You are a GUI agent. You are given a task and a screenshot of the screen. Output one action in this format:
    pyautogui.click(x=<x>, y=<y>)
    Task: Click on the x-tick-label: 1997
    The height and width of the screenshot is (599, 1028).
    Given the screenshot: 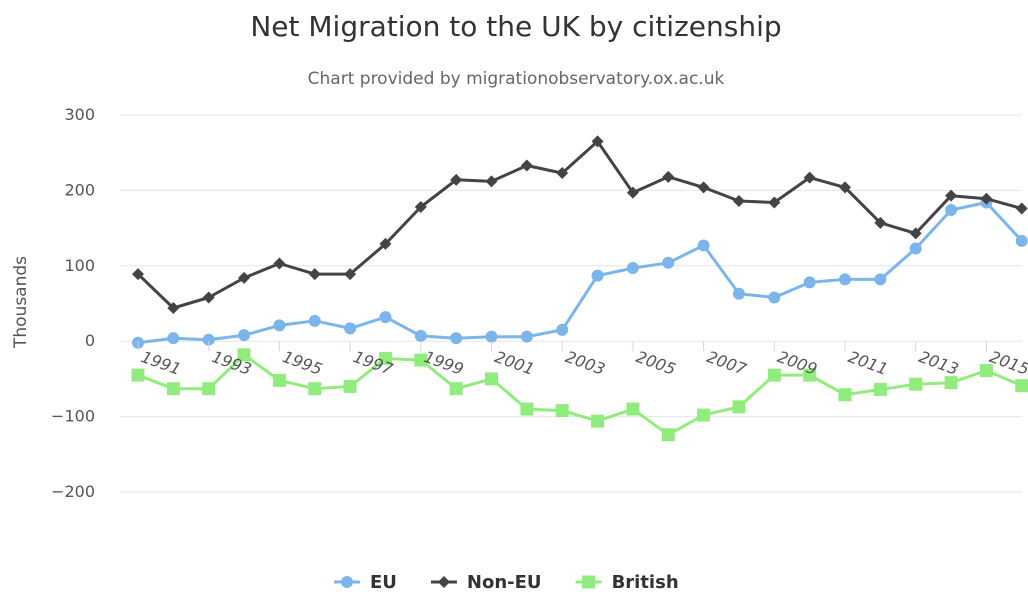 What is the action you would take?
    pyautogui.click(x=374, y=363)
    